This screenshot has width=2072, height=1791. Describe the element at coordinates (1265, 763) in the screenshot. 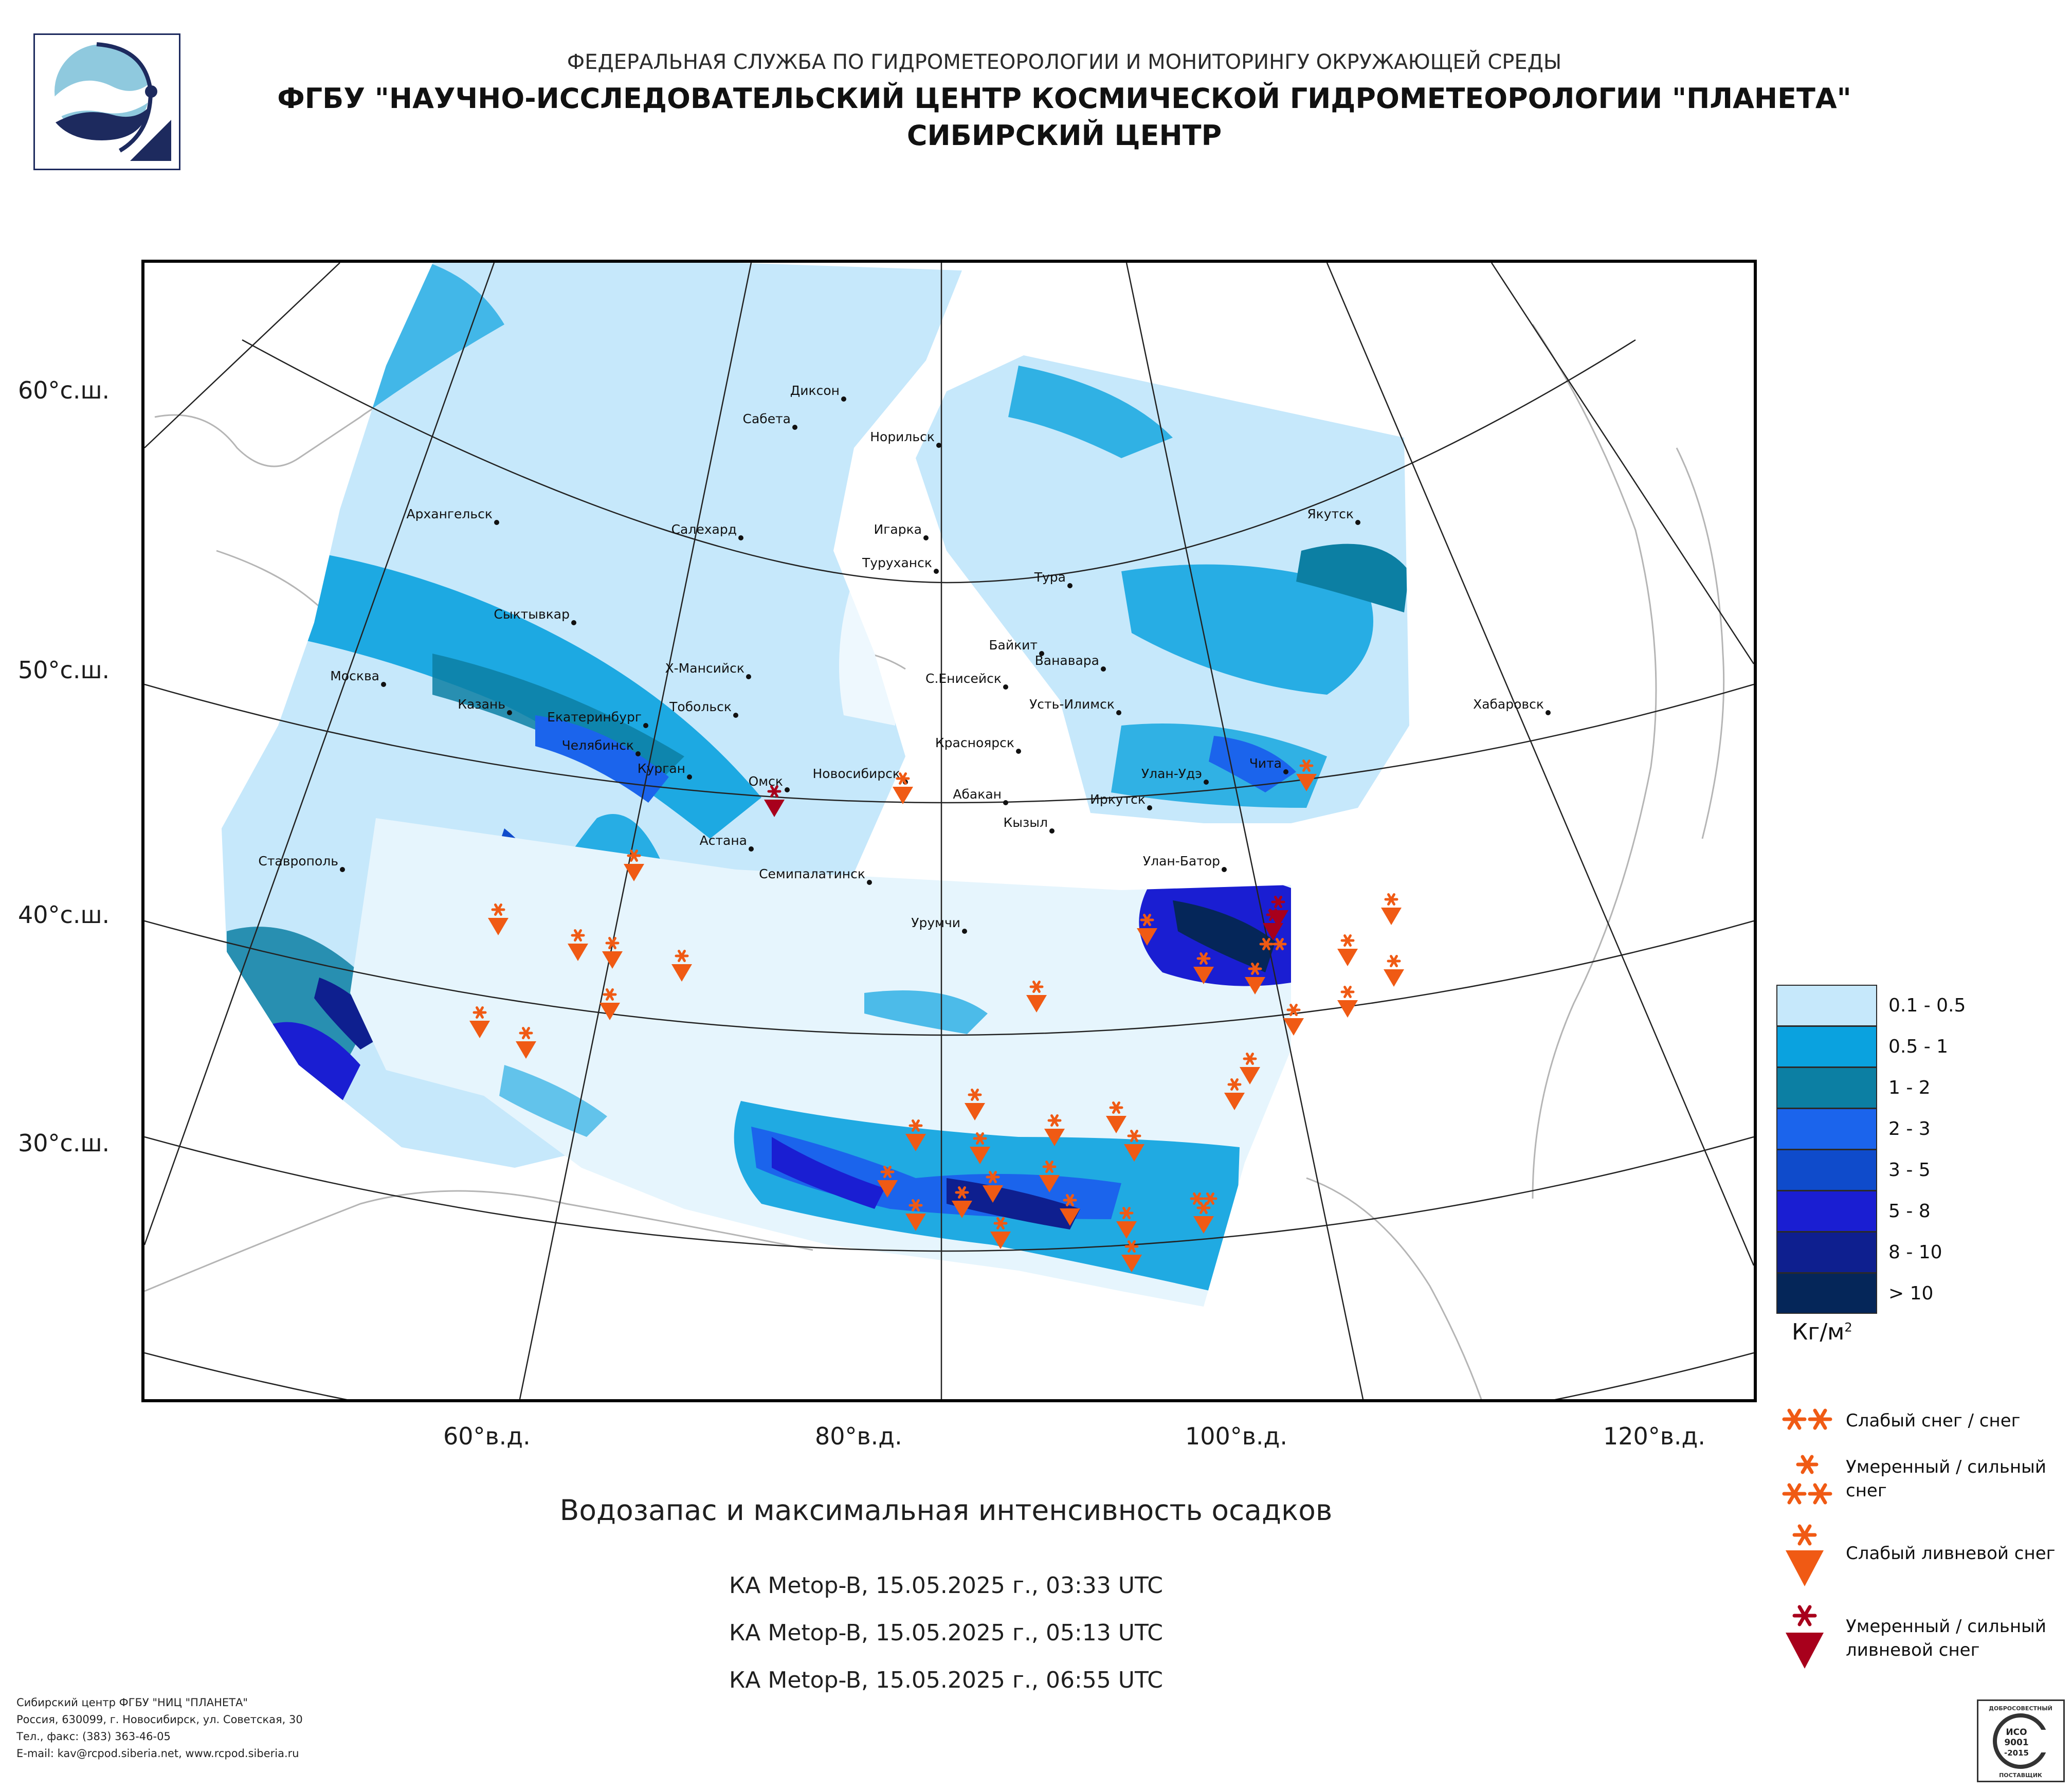

I see `city-label: Чита` at that location.